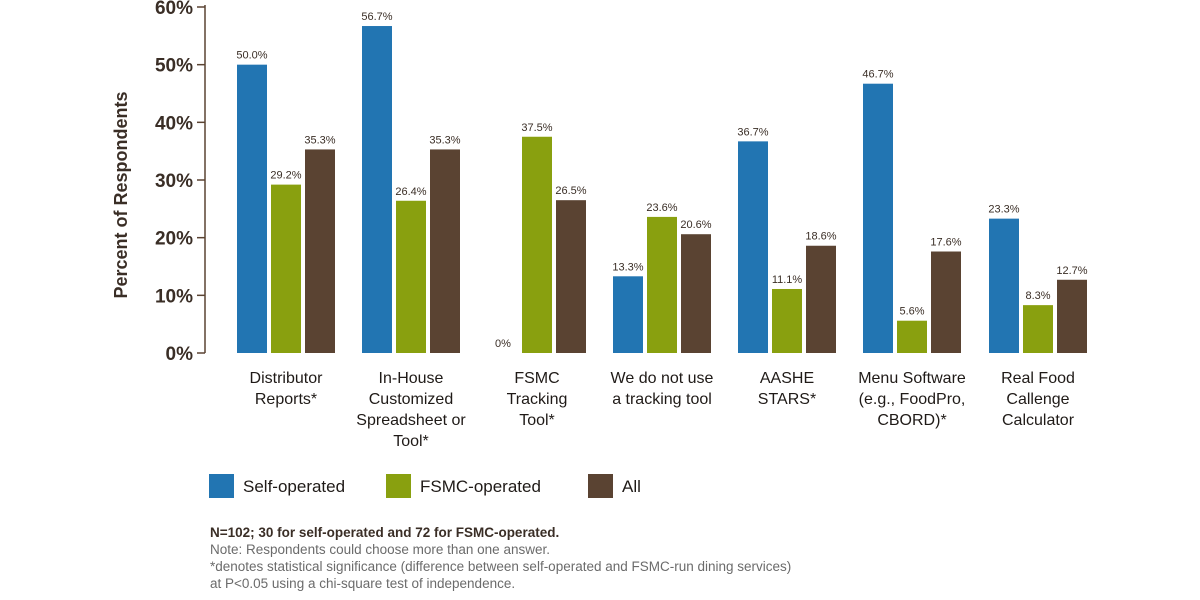 The width and height of the screenshot is (1200, 600). Describe the element at coordinates (662, 399) in the screenshot. I see `category-label-line: a tracking tool` at that location.